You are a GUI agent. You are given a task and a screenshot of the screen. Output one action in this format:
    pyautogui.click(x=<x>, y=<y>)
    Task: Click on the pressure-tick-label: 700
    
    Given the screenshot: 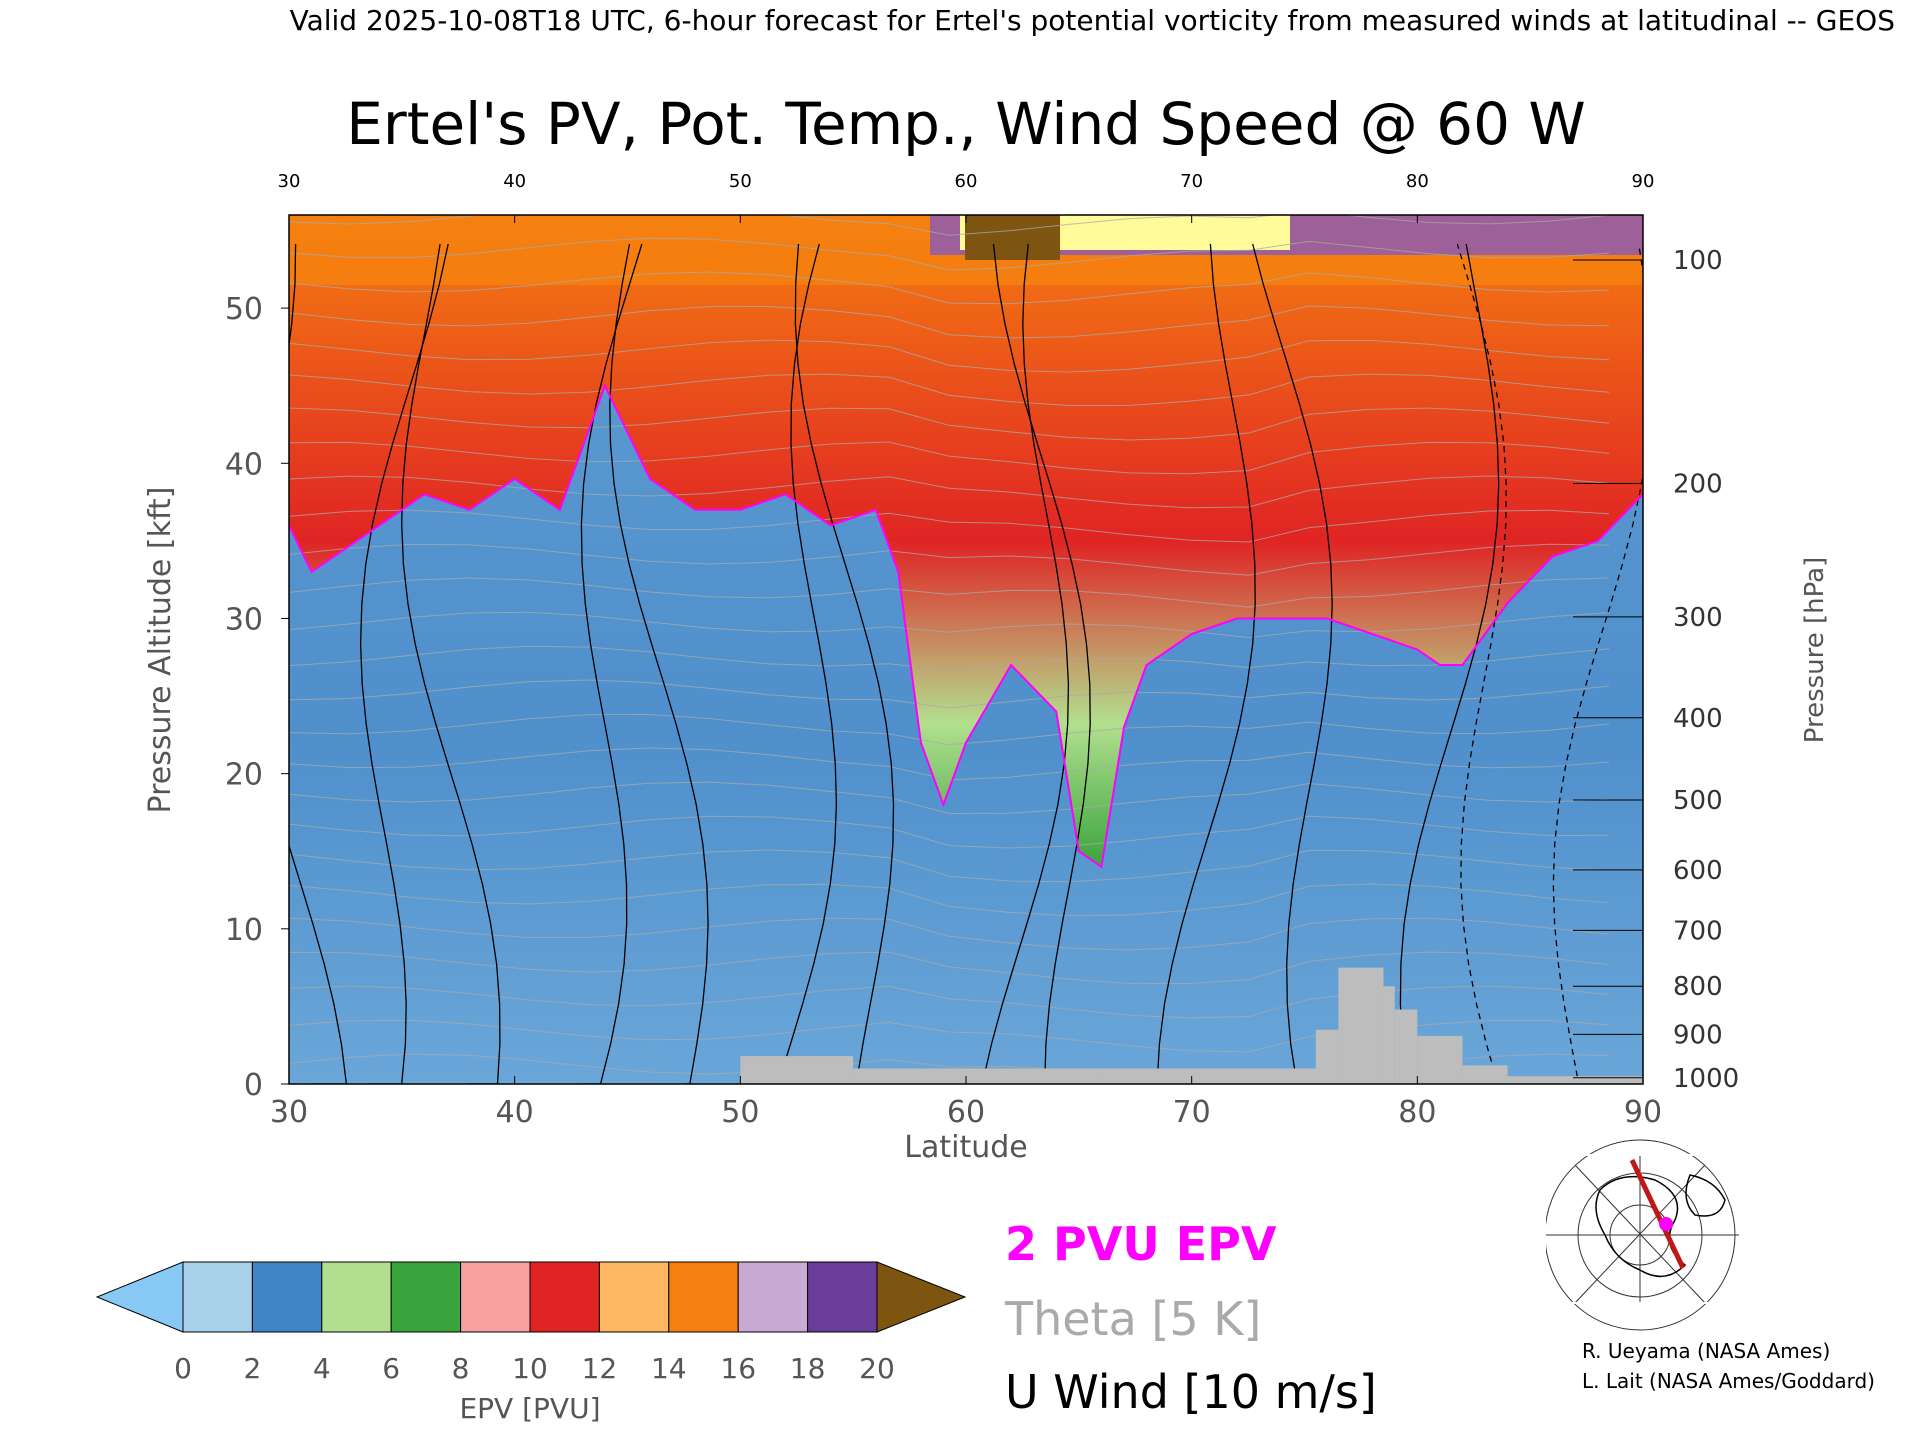 What is the action you would take?
    pyautogui.click(x=1698, y=931)
    